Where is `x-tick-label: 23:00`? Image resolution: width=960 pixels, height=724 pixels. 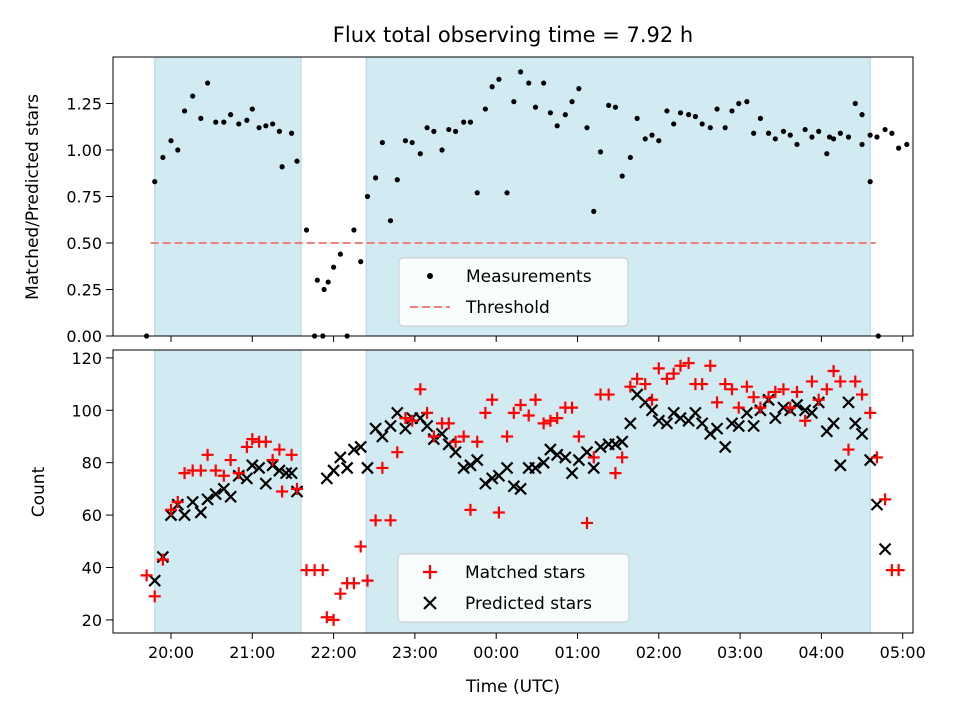
x-tick-label: 23:00 is located at coordinates (415, 652).